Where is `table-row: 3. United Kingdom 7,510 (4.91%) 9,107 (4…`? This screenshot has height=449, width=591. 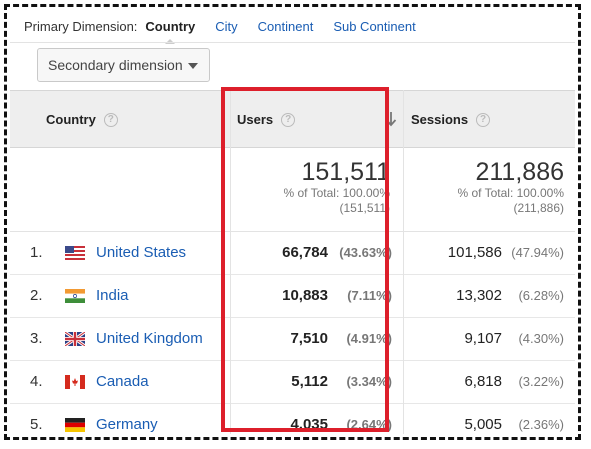
table-row: 3. United Kingdom 7,510 (4.91%) 9,107 (4… is located at coordinates (292, 339).